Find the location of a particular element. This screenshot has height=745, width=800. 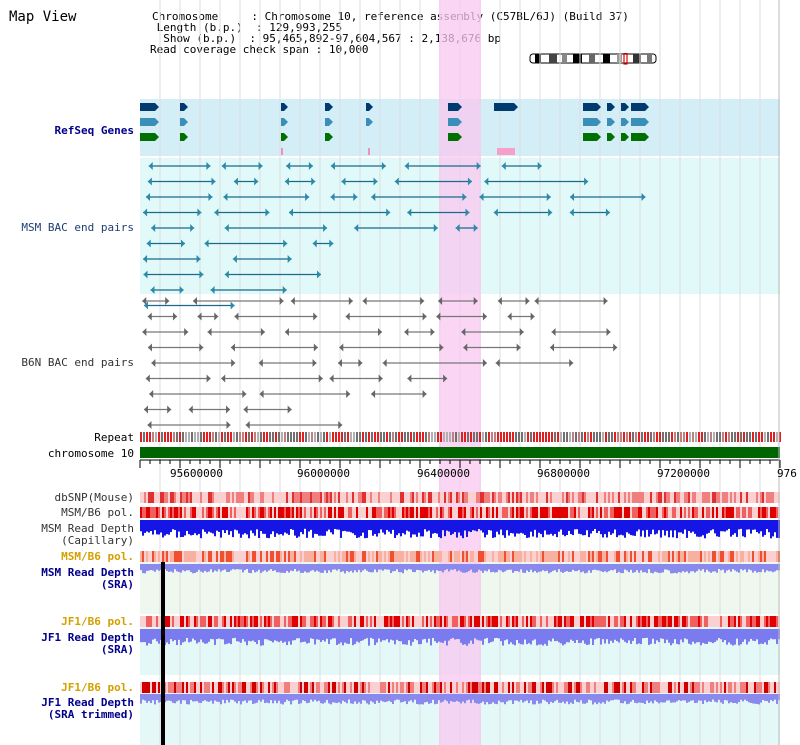

track-label-msm-b6-pol: MSM/B6 pol. is located at coordinates (97, 512).